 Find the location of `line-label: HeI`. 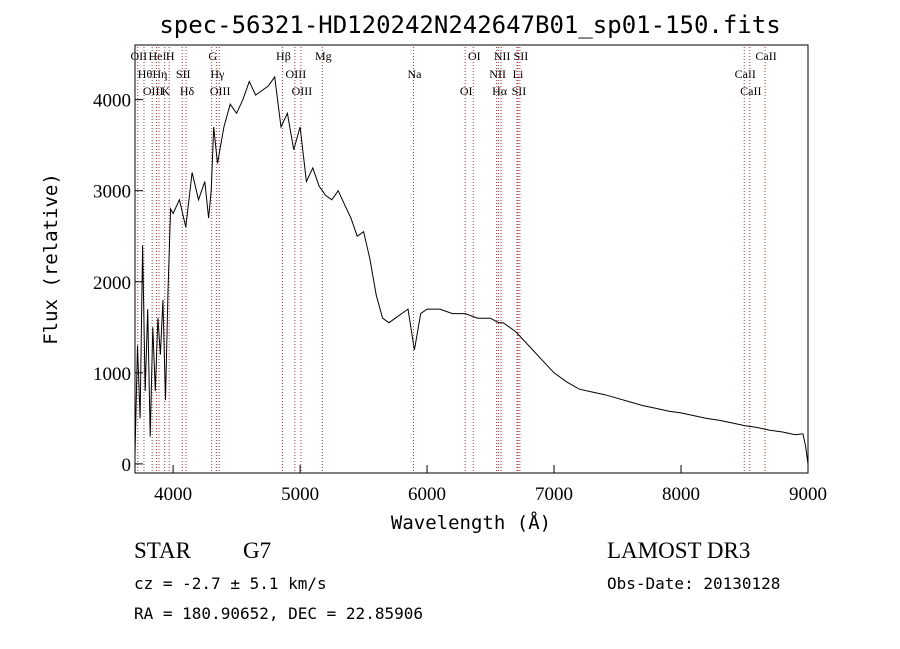

line-label: HeI is located at coordinates (157, 56).